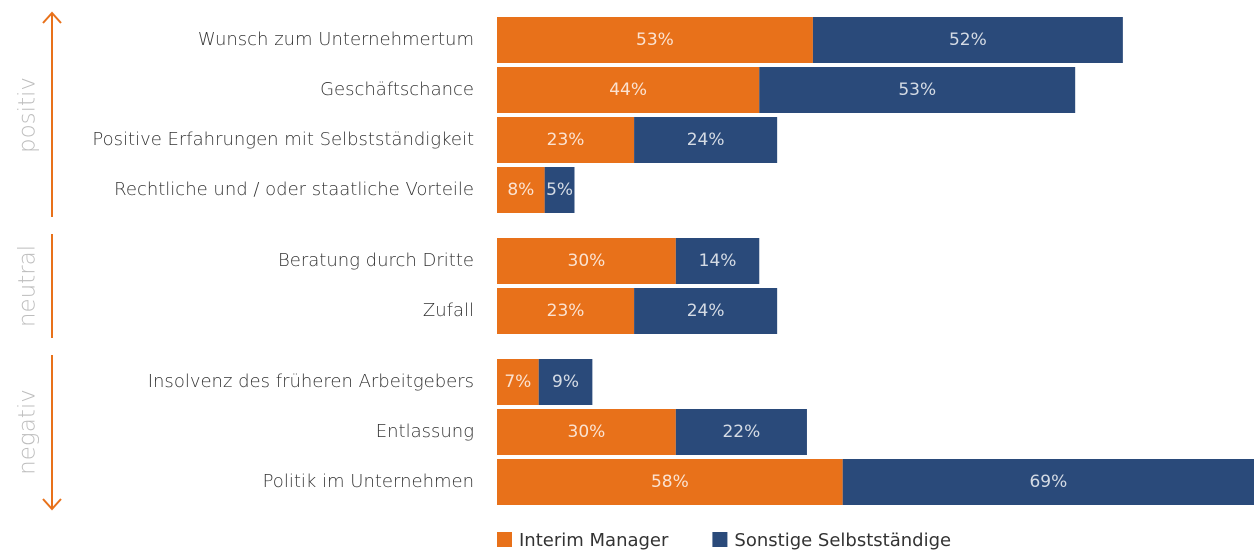 The image size is (1254, 551). I want to click on category-label: Geschäftschance, so click(397, 89).